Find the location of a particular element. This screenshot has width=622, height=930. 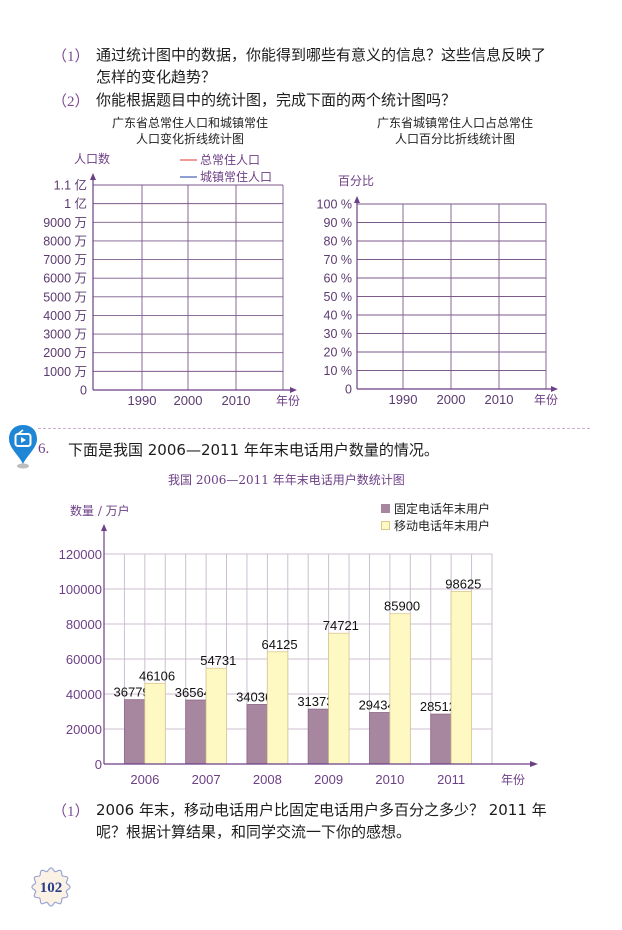

chart-title-line: 人口百分比折线统计图 is located at coordinates (454, 139).